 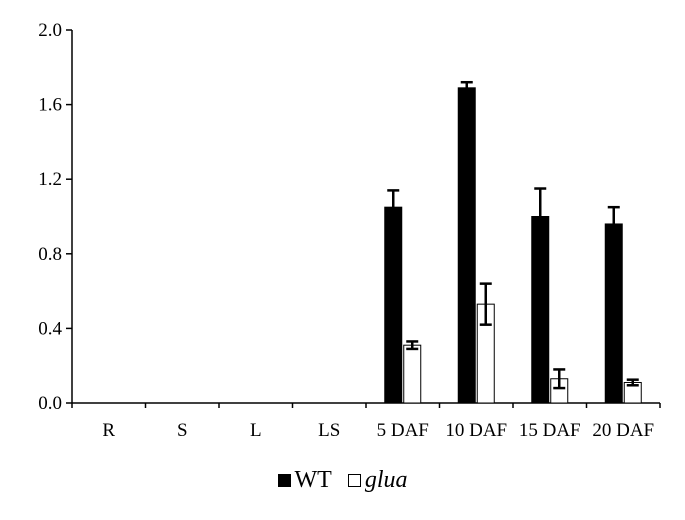 I want to click on legend-swatch-glua, so click(x=354, y=480).